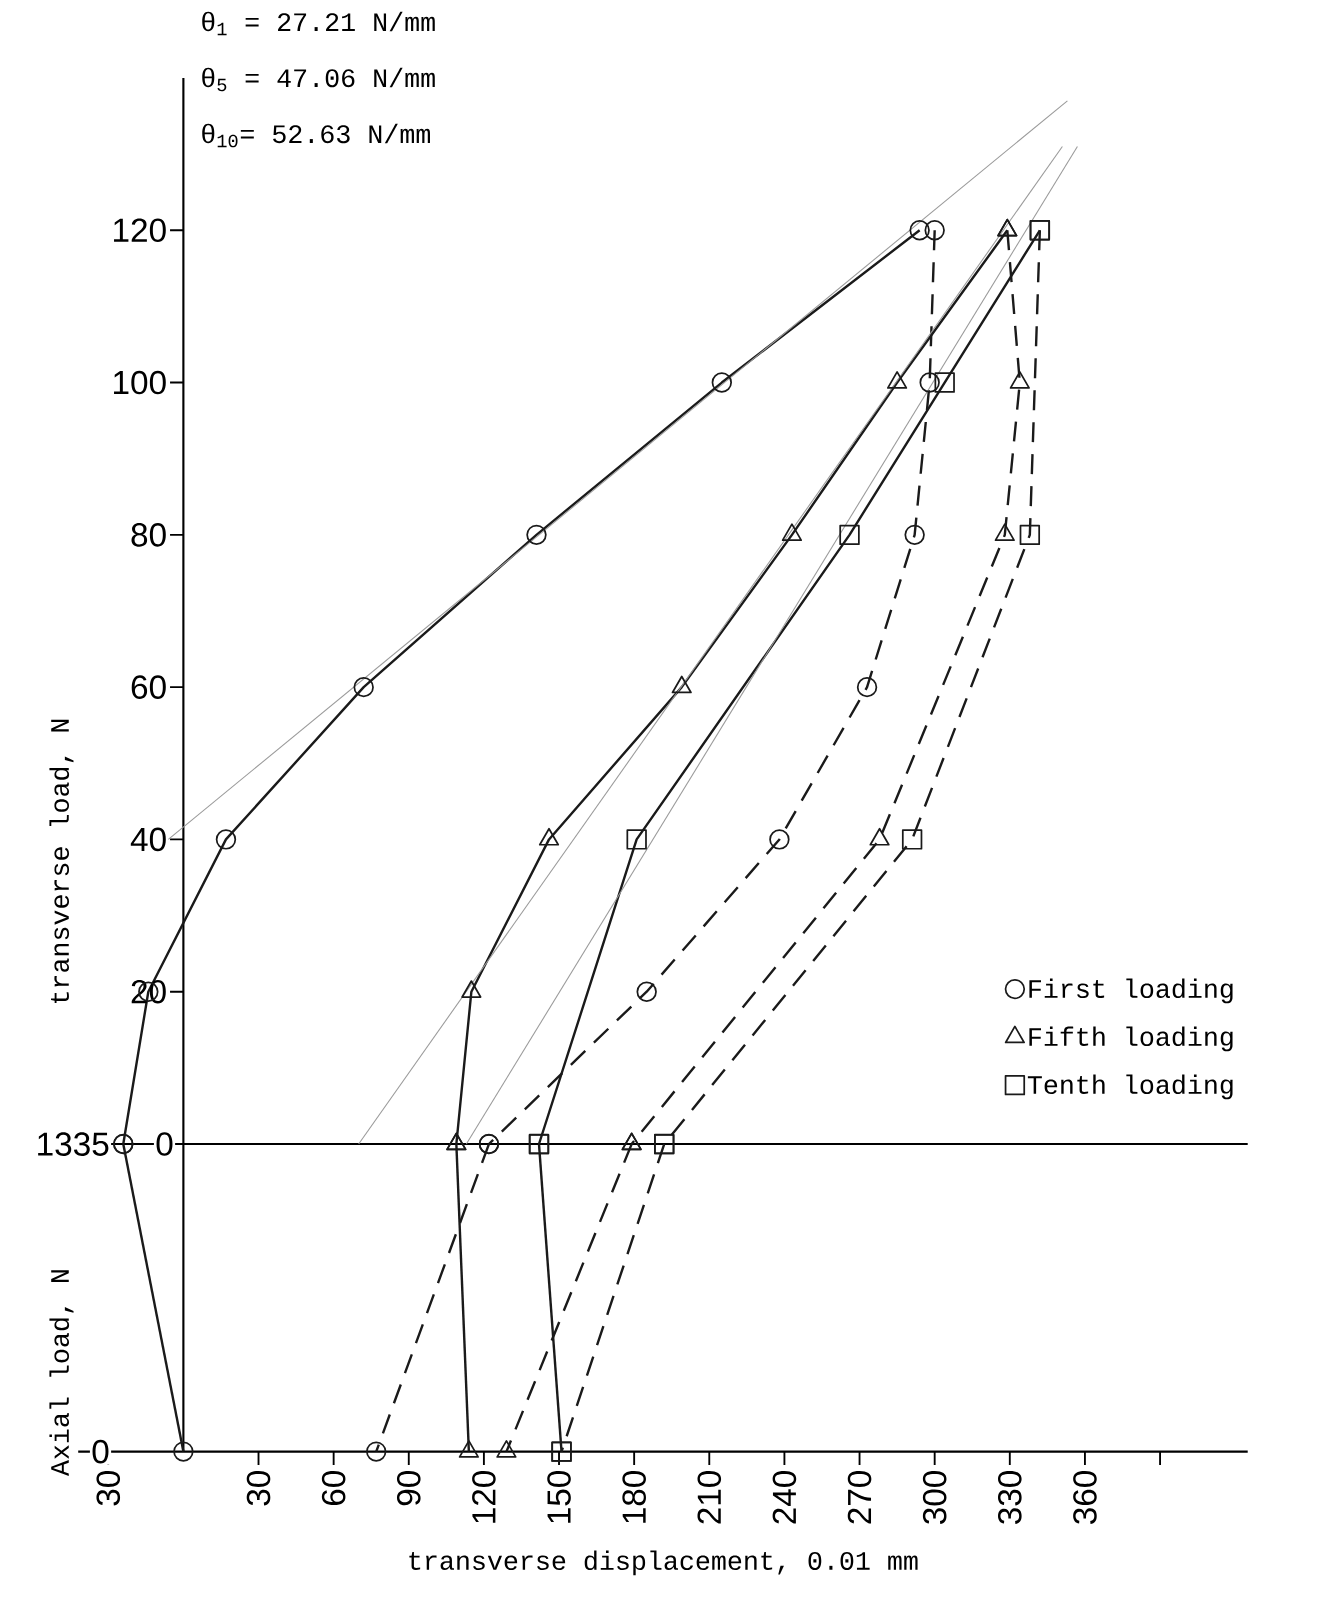 This screenshot has height=1623, width=1317. Describe the element at coordinates (484, 1496) in the screenshot. I see `x-tick-label: 120` at that location.